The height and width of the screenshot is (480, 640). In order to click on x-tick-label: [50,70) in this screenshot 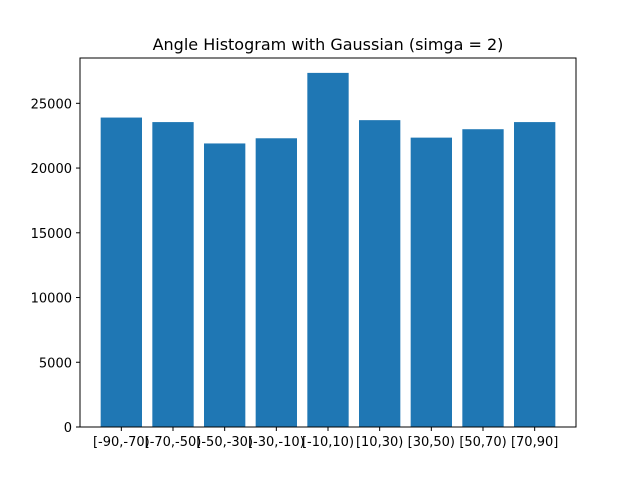, I will do `click(482, 442)`.